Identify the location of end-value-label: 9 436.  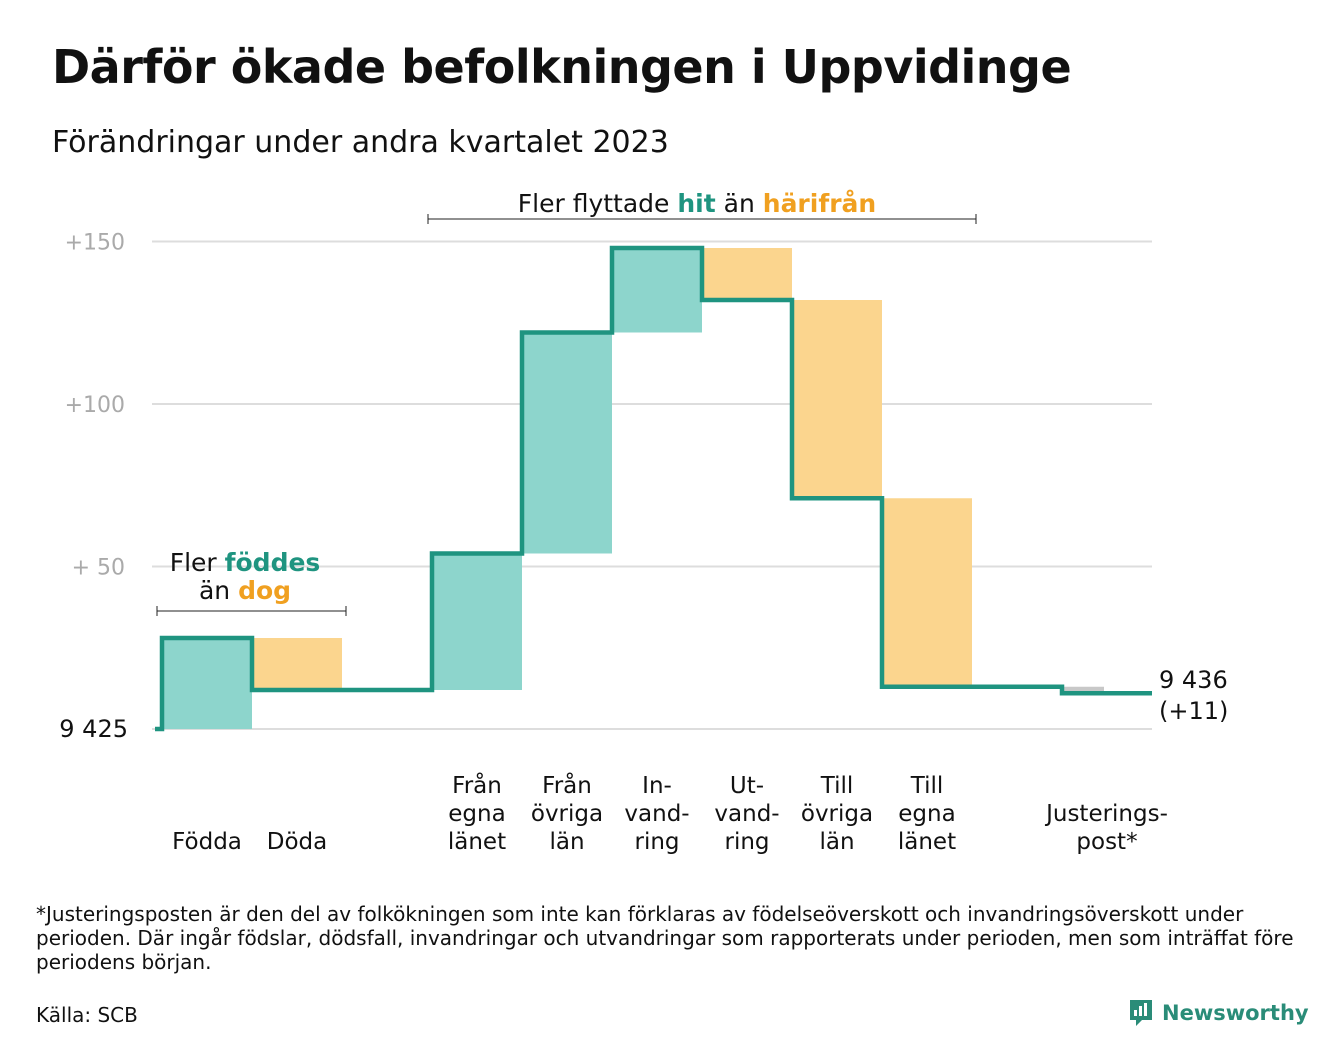
(1193, 680).